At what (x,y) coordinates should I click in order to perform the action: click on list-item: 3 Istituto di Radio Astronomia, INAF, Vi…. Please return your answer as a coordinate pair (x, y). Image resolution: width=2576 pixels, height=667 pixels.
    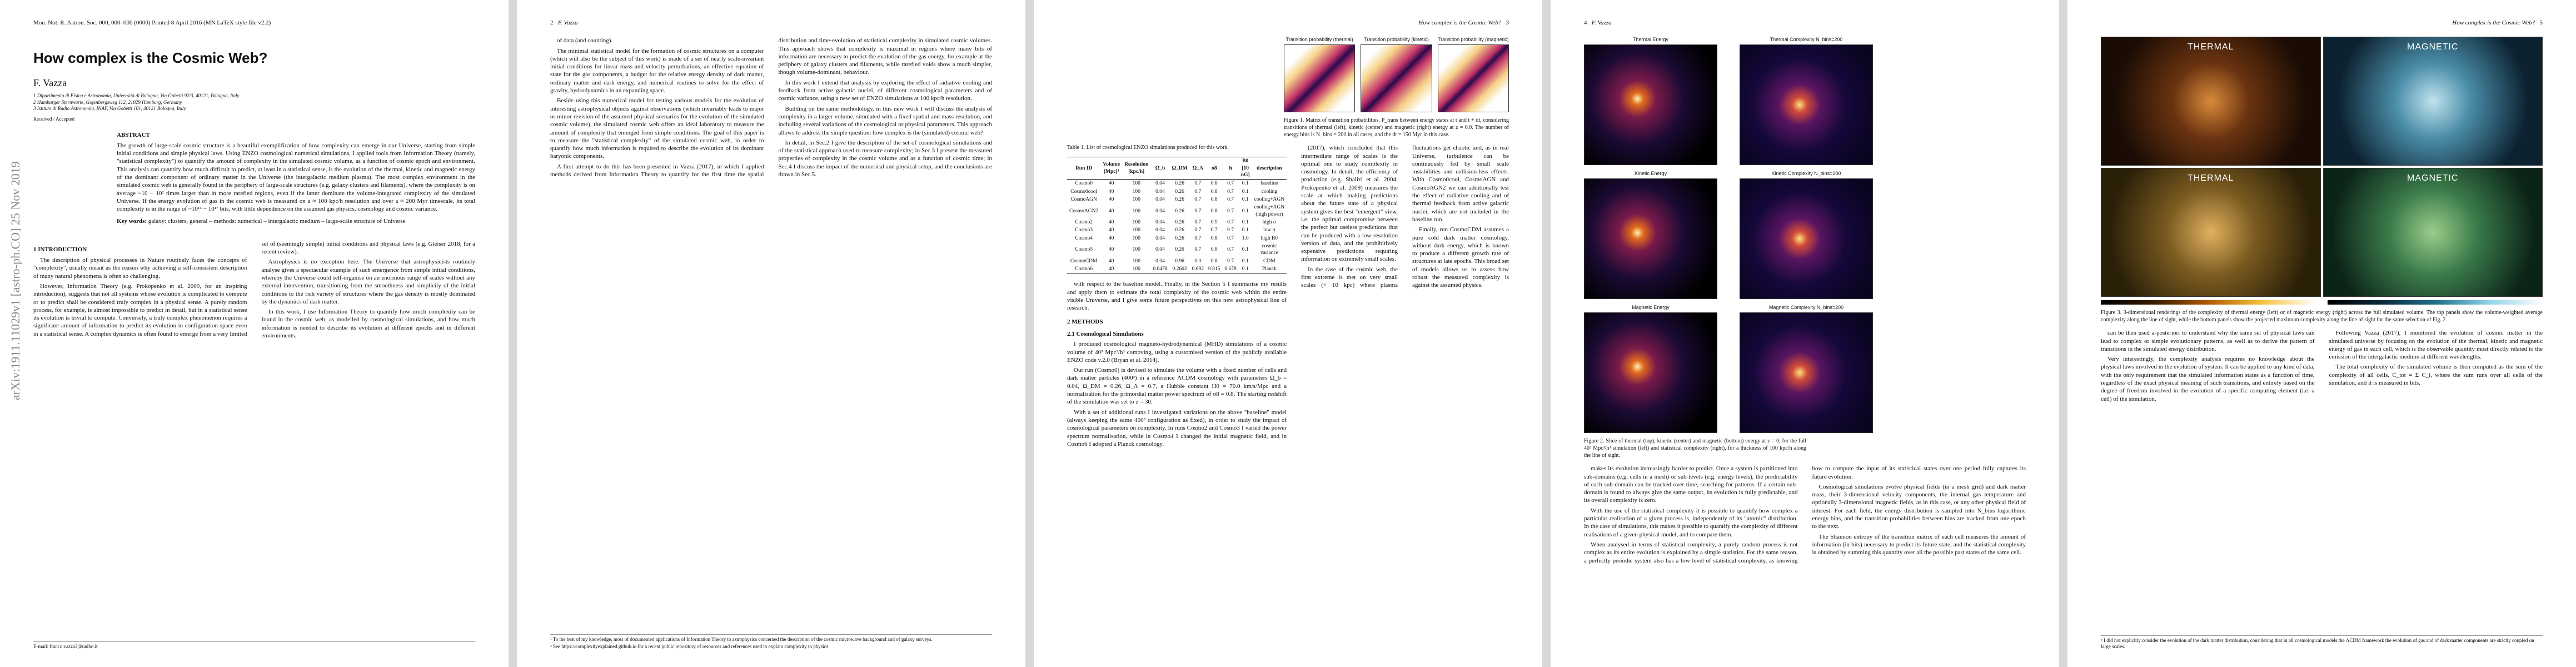
    Looking at the image, I should click on (109, 108).